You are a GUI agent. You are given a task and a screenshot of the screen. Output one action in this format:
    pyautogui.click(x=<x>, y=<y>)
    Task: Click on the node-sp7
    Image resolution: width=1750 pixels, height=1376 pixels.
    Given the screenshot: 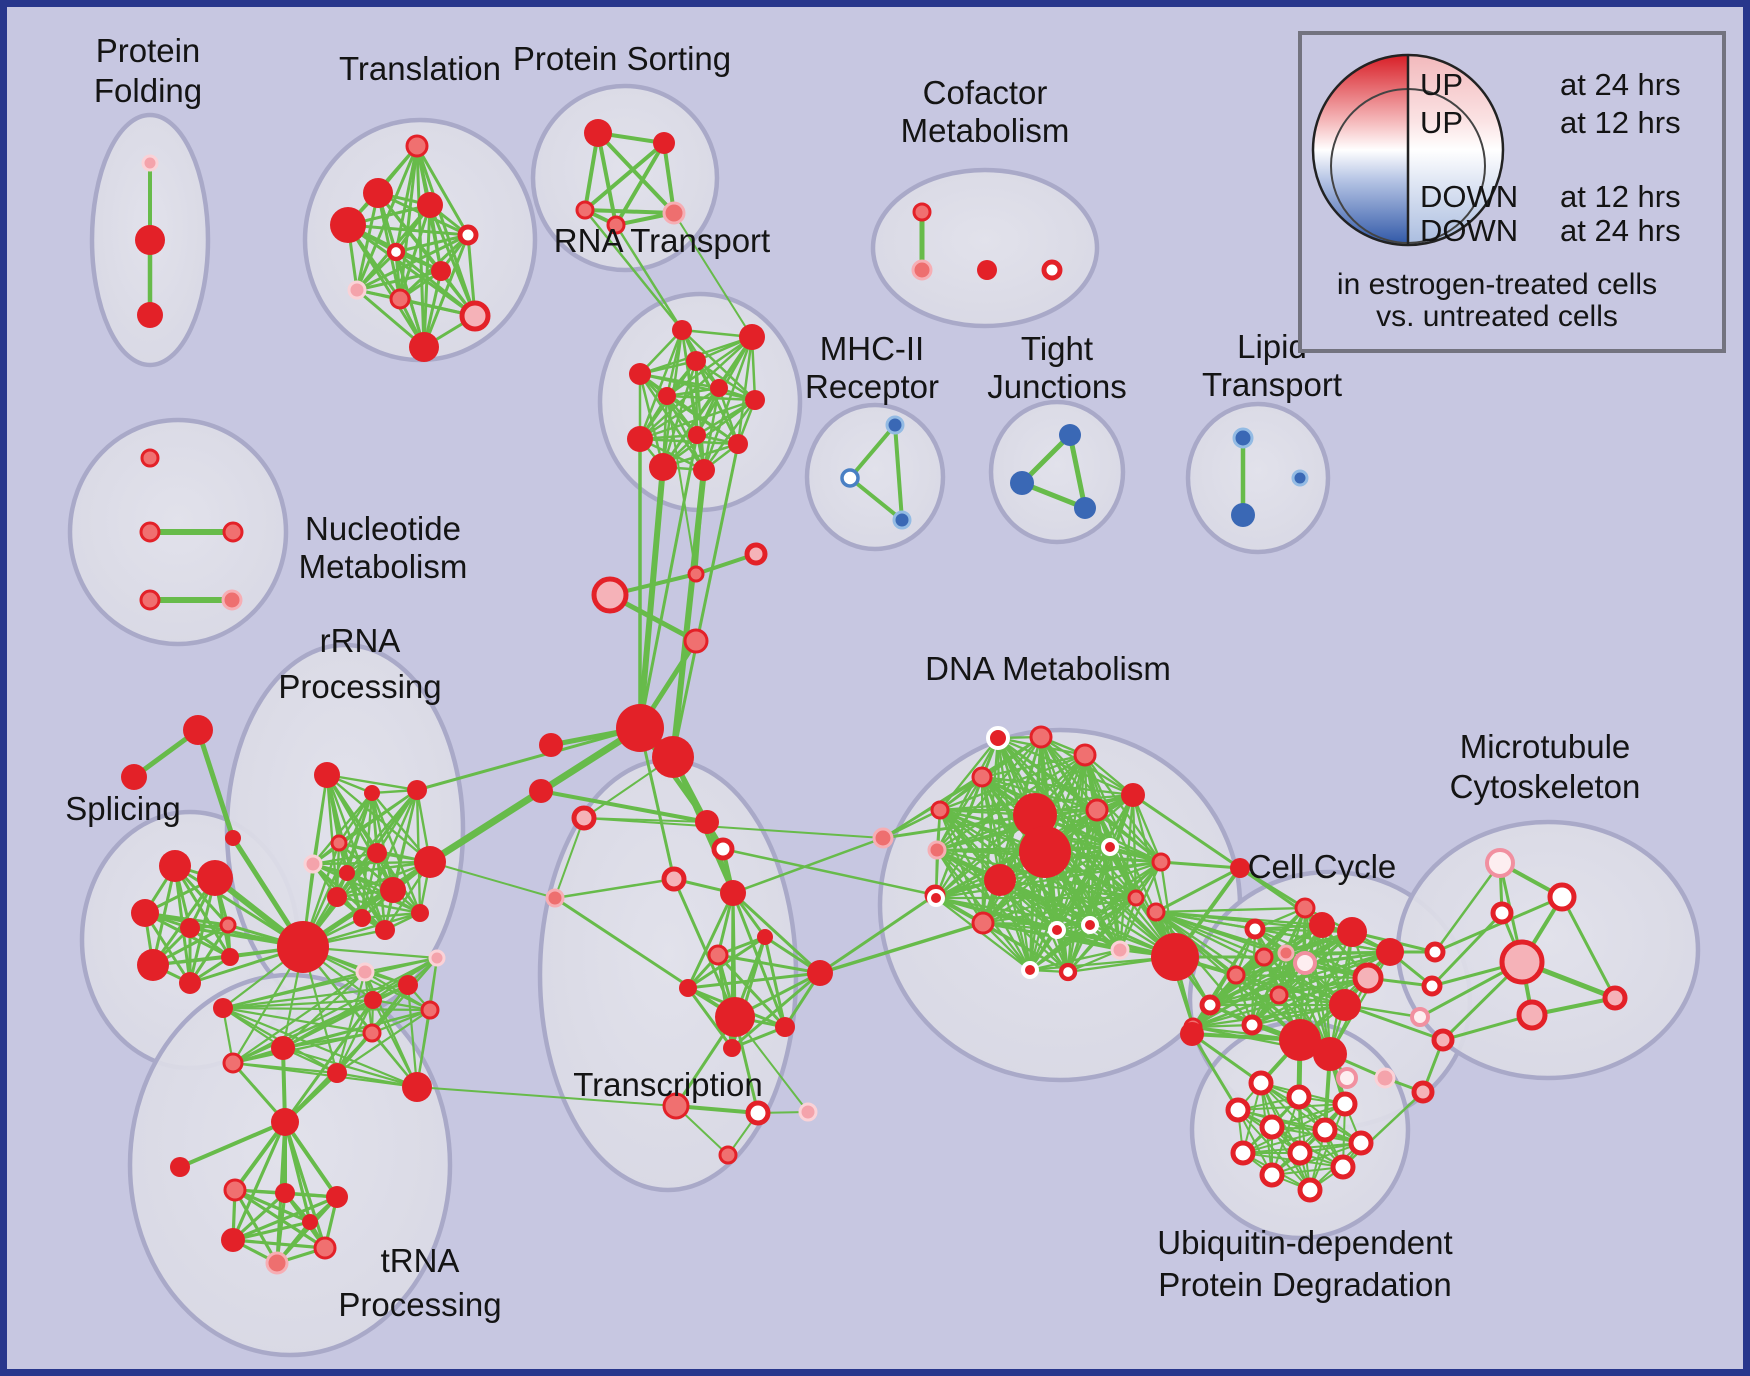 What is the action you would take?
    pyautogui.click(x=230, y=957)
    